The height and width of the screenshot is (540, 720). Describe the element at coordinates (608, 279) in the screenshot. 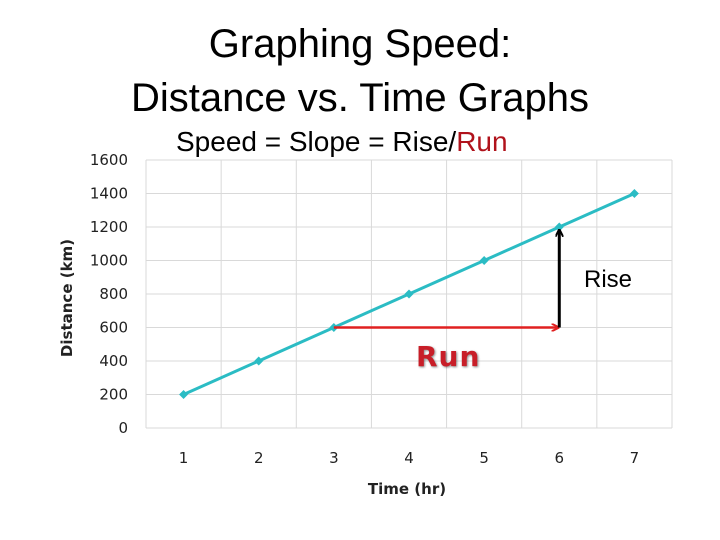

I see `rise-label: Rise` at that location.